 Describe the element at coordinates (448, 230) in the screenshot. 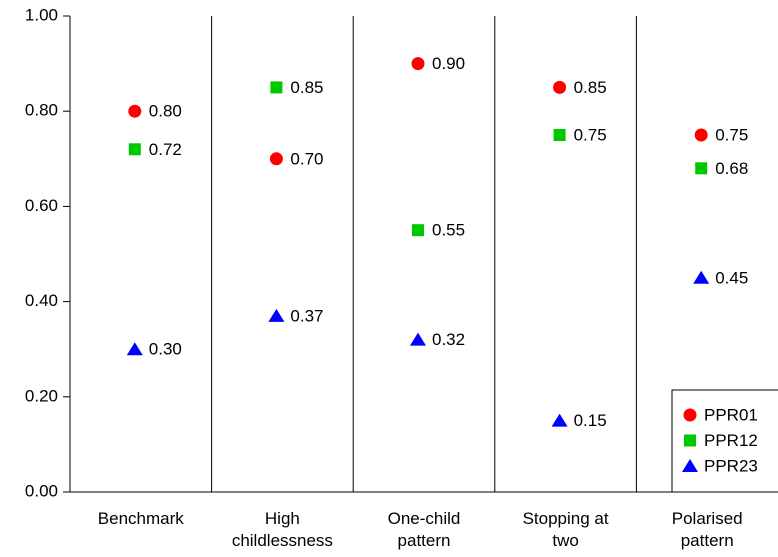

I see `value-label: 0.55` at that location.